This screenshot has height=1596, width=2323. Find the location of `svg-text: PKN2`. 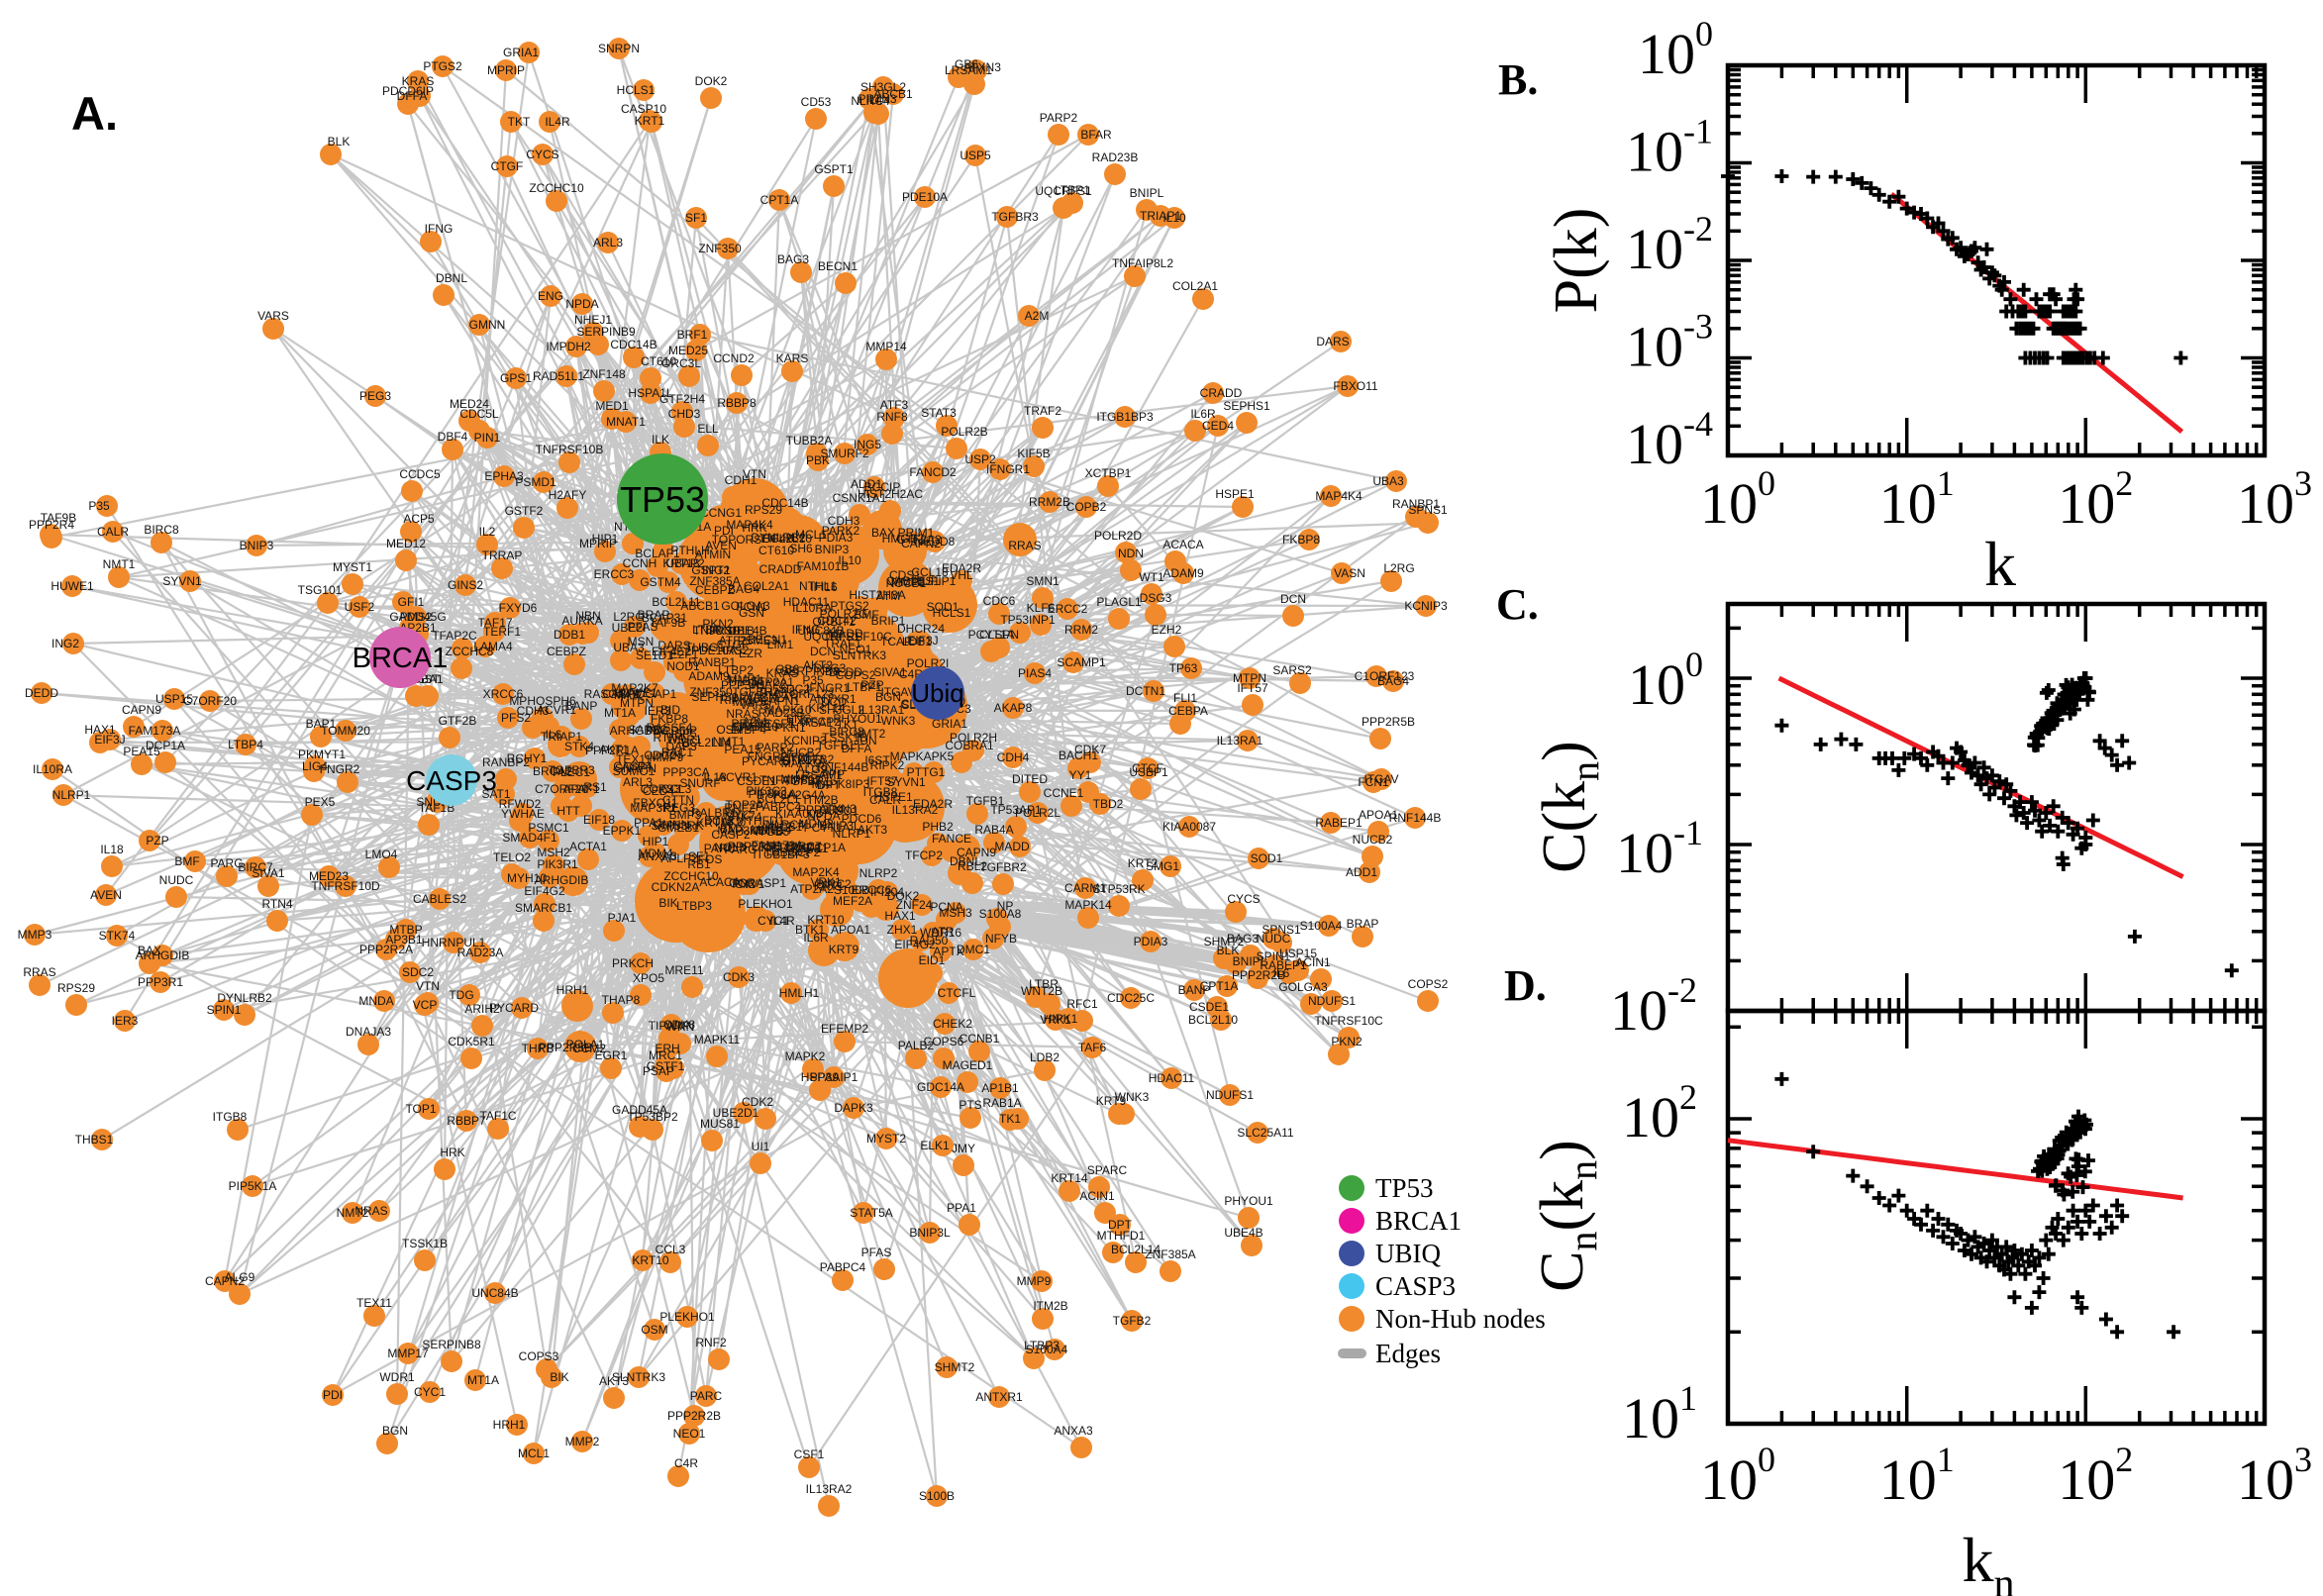

svg-text: PKN2 is located at coordinates (1347, 1041).